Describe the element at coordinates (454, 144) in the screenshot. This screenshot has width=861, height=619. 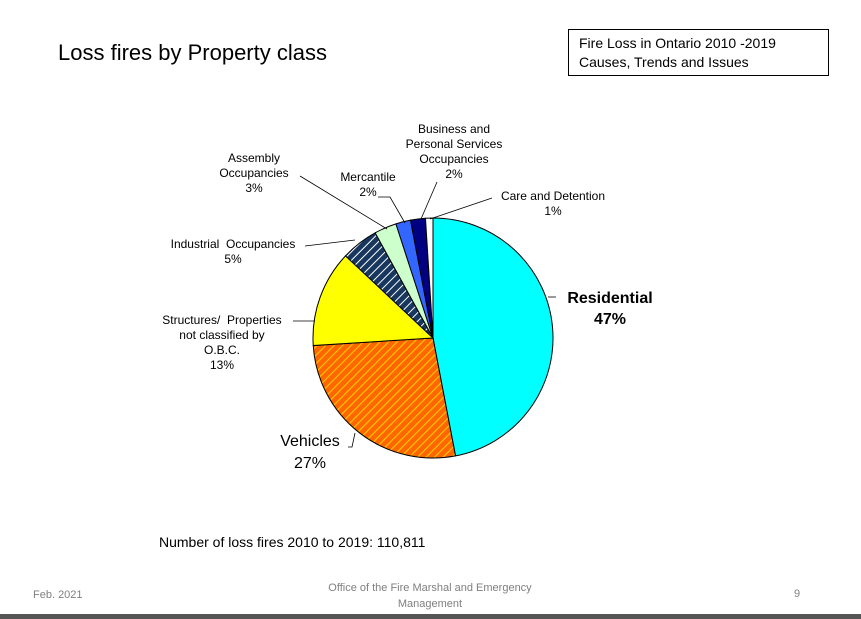
I see `slice-label-business-1: Personal Services` at that location.